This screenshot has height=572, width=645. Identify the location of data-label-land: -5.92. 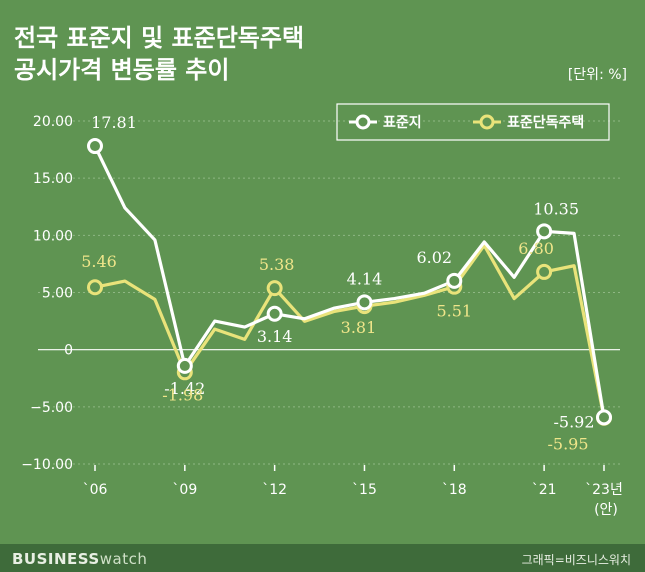
(573, 421).